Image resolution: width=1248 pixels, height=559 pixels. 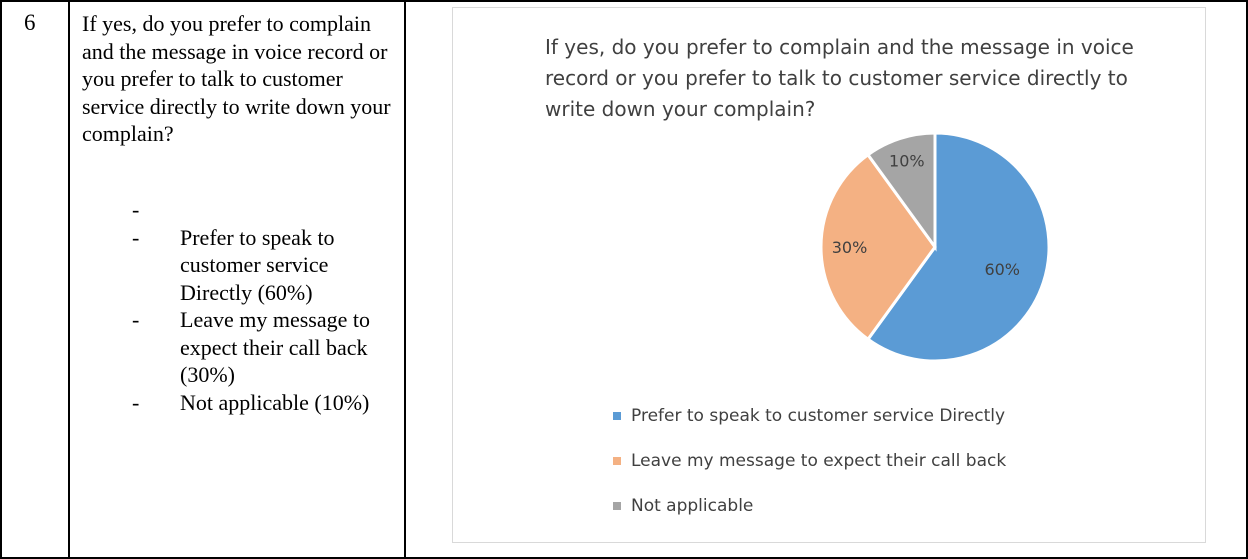 What do you see at coordinates (692, 506) in the screenshot?
I see `legend-label: Not applicable` at bounding box center [692, 506].